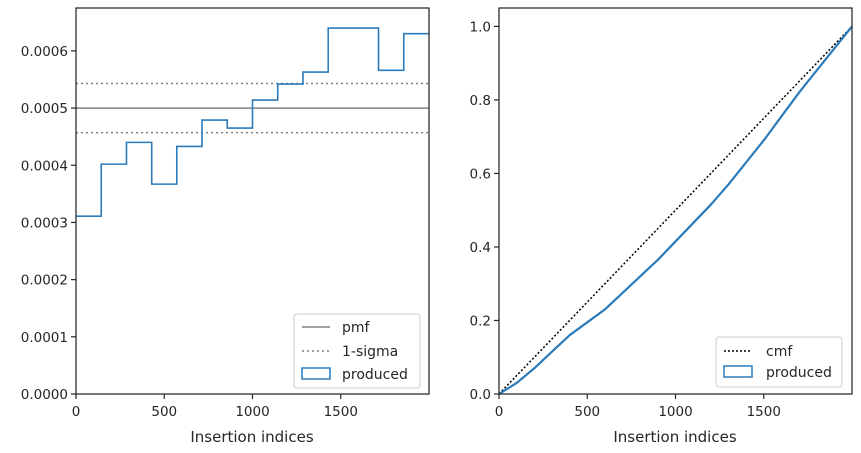 Image resolution: width=861 pixels, height=453 pixels. What do you see at coordinates (480, 101) in the screenshot?
I see `y-tick-label: 0.8` at bounding box center [480, 101].